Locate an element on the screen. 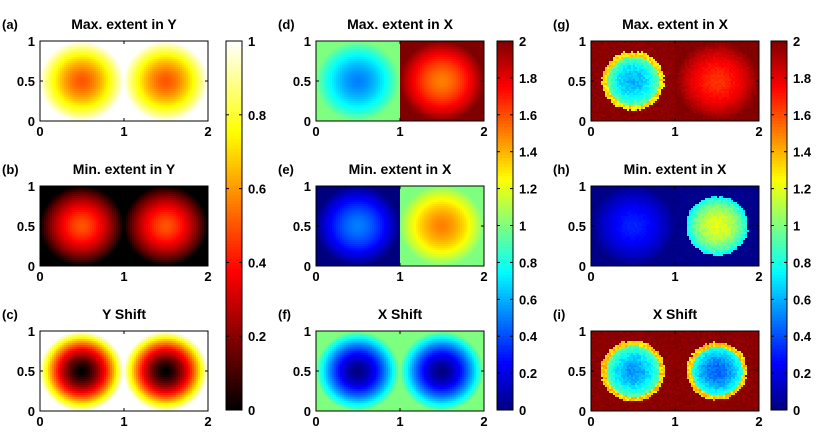  panel-a: Max. extent in Y (a) 0 1 2 0 0.5 1 is located at coordinates (107, 77).